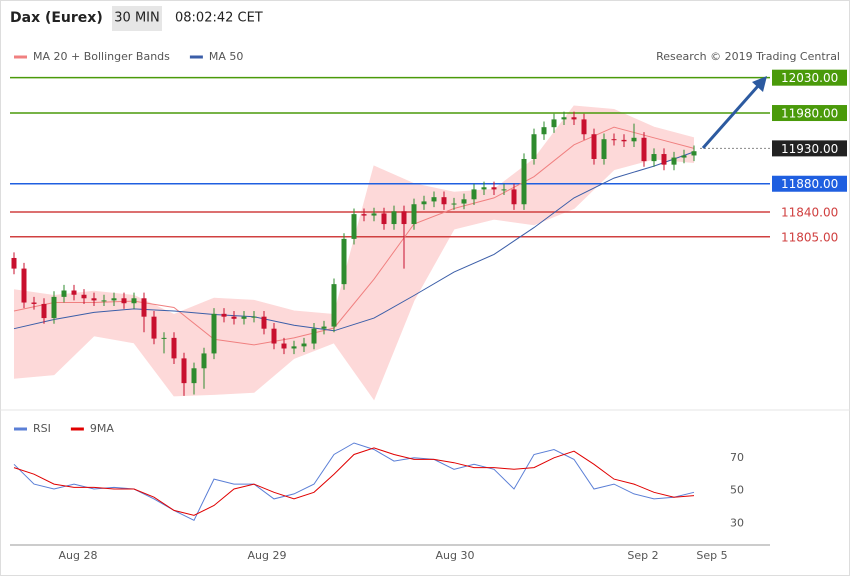 The width and height of the screenshot is (850, 580). I want to click on legend-label: MA 50, so click(226, 56).